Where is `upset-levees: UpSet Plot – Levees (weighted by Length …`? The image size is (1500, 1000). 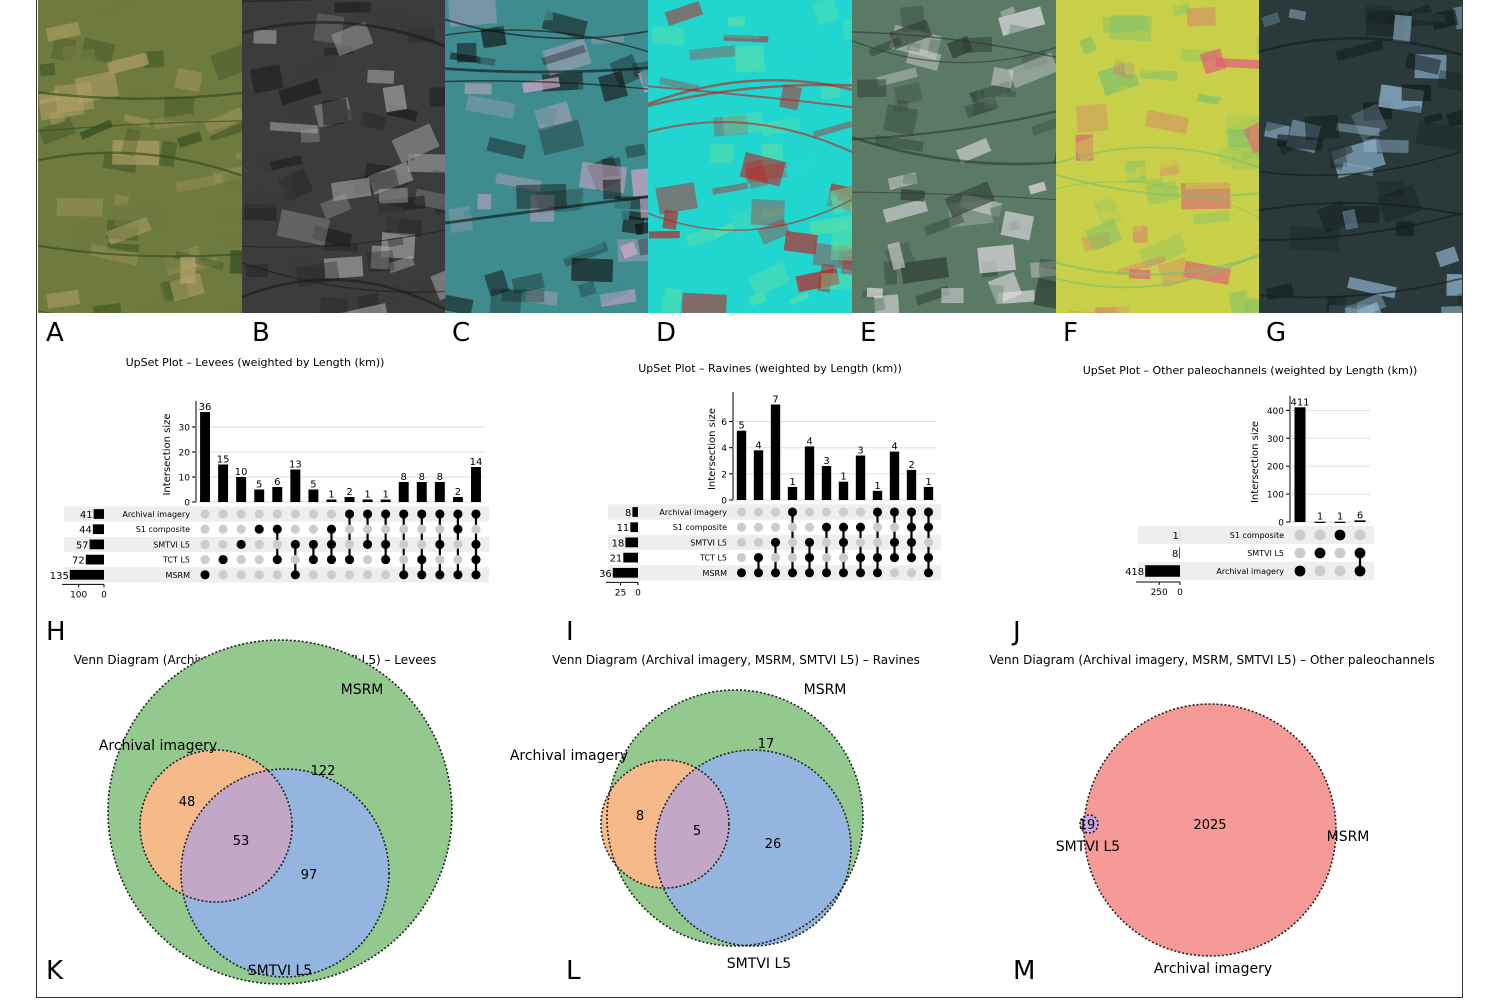 upset-levees: UpSet Plot – Levees (weighted by Length … is located at coordinates (275, 482).